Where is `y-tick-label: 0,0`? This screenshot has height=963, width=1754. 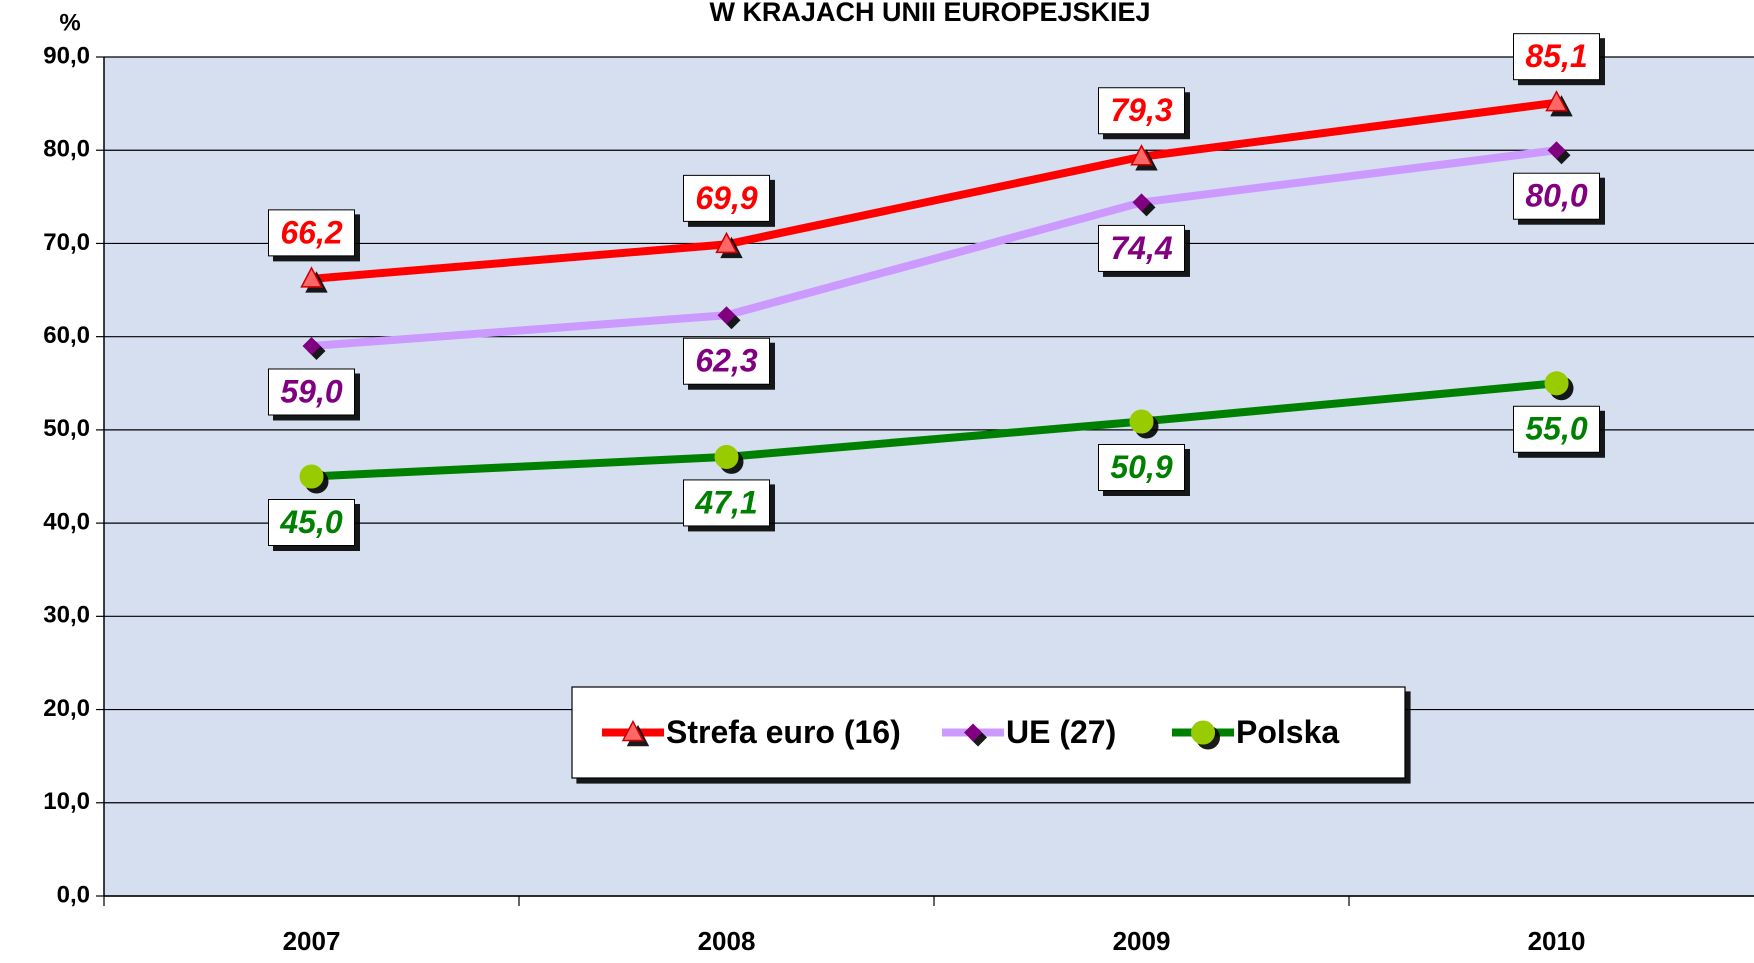
y-tick-label: 0,0 is located at coordinates (73, 894).